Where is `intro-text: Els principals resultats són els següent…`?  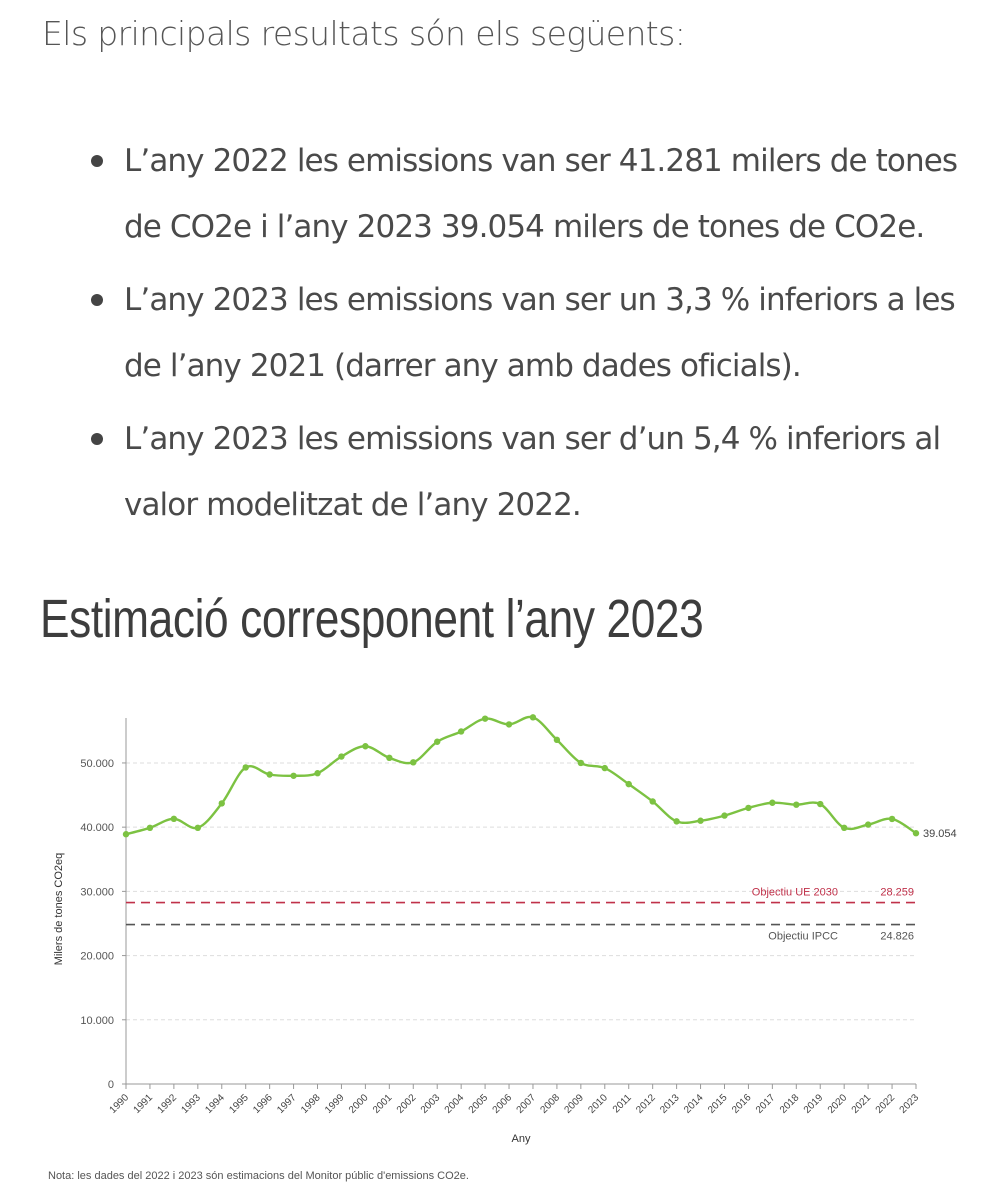 intro-text: Els principals resultats són els següent… is located at coordinates (364, 33).